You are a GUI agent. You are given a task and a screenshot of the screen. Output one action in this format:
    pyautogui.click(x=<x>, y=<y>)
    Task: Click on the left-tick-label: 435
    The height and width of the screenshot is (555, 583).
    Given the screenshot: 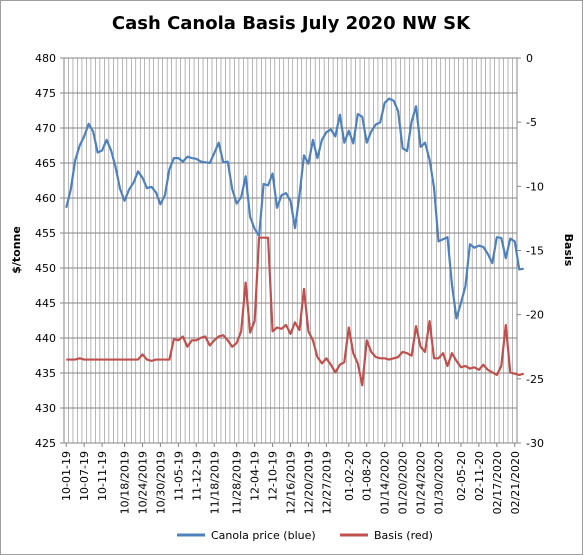 What is the action you would take?
    pyautogui.click(x=45, y=373)
    